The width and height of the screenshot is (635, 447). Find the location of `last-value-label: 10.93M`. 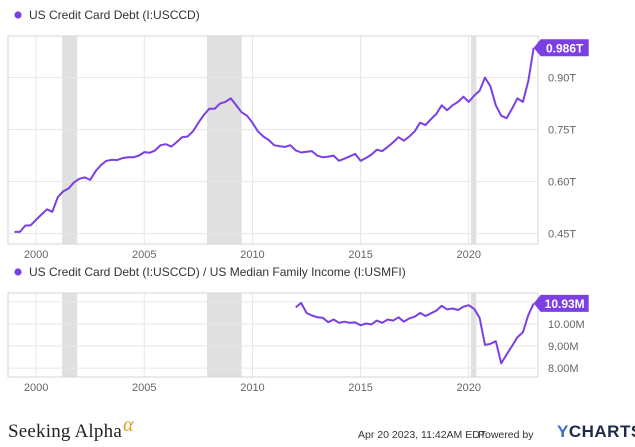

last-value-label: 10.93M is located at coordinates (565, 304).